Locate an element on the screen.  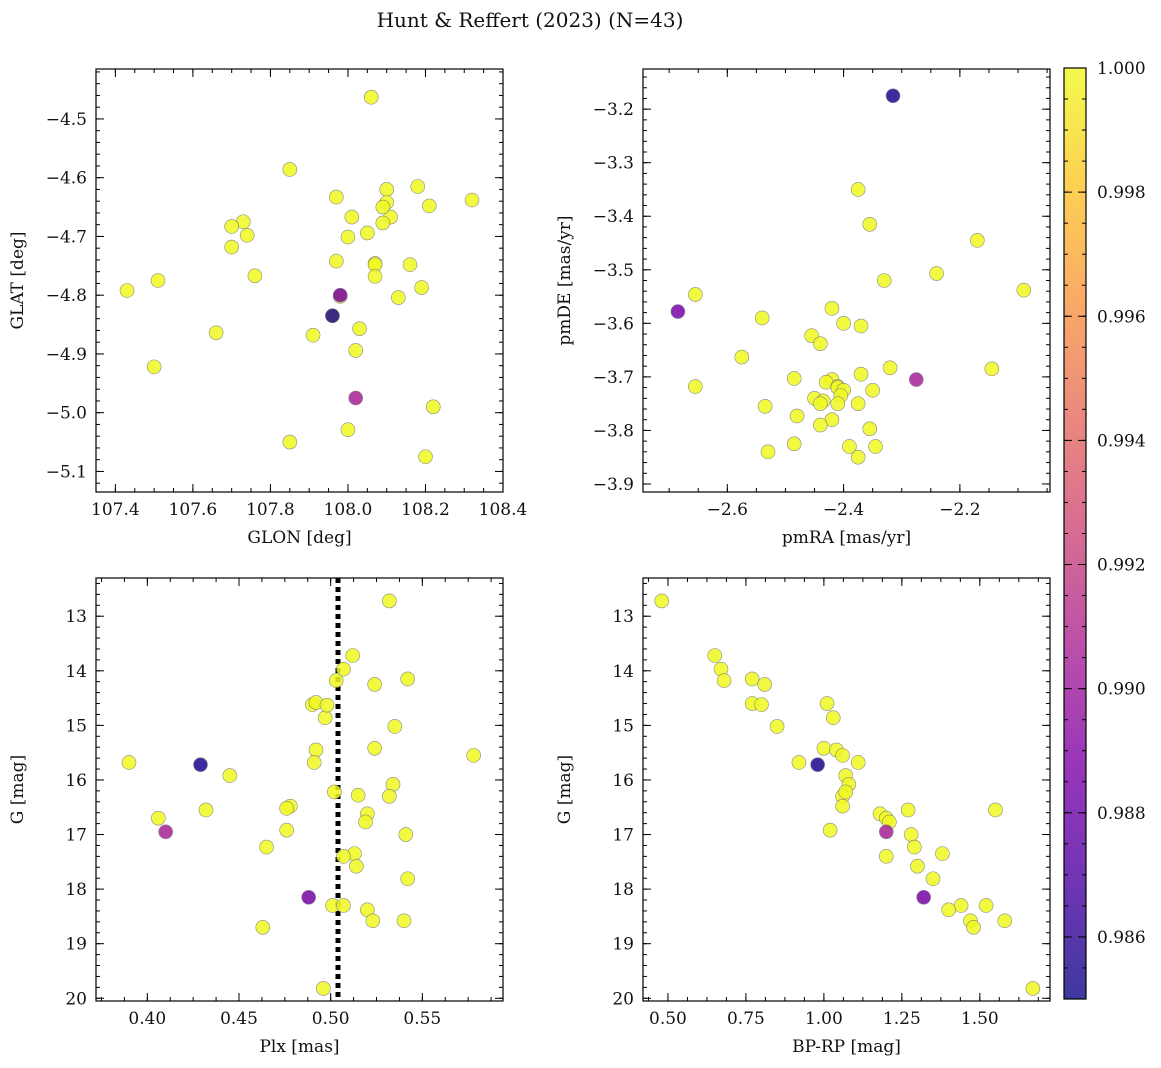
y-tick-label: 14 is located at coordinates (623, 672).